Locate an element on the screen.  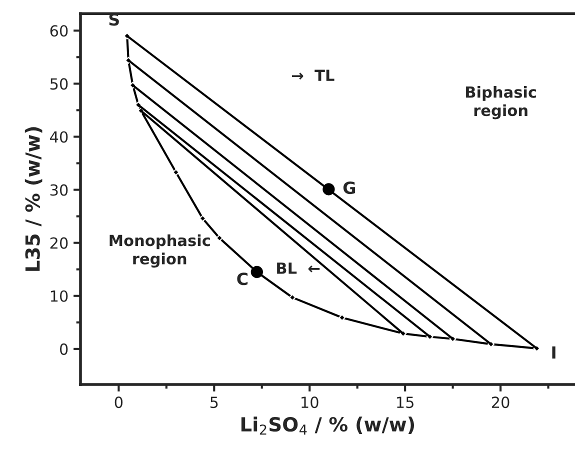
y-tick-label: 20 is located at coordinates (59, 243).